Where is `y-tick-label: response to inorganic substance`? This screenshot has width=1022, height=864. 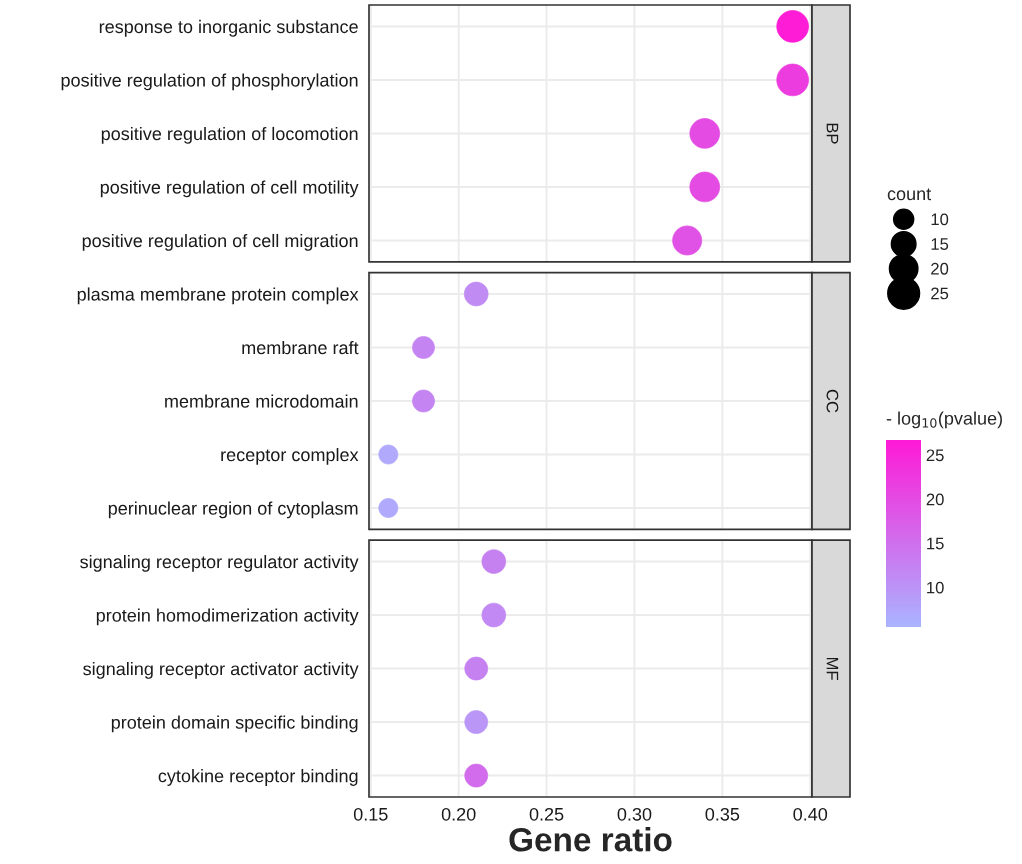
y-tick-label: response to inorganic substance is located at coordinates (228, 28).